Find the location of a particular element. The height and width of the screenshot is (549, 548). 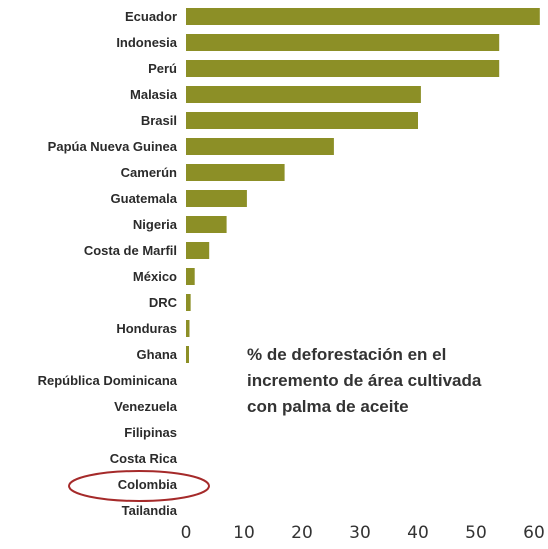

x-axis-ticks: 0 10 20 30 40 50 60 is located at coordinates (363, 533).